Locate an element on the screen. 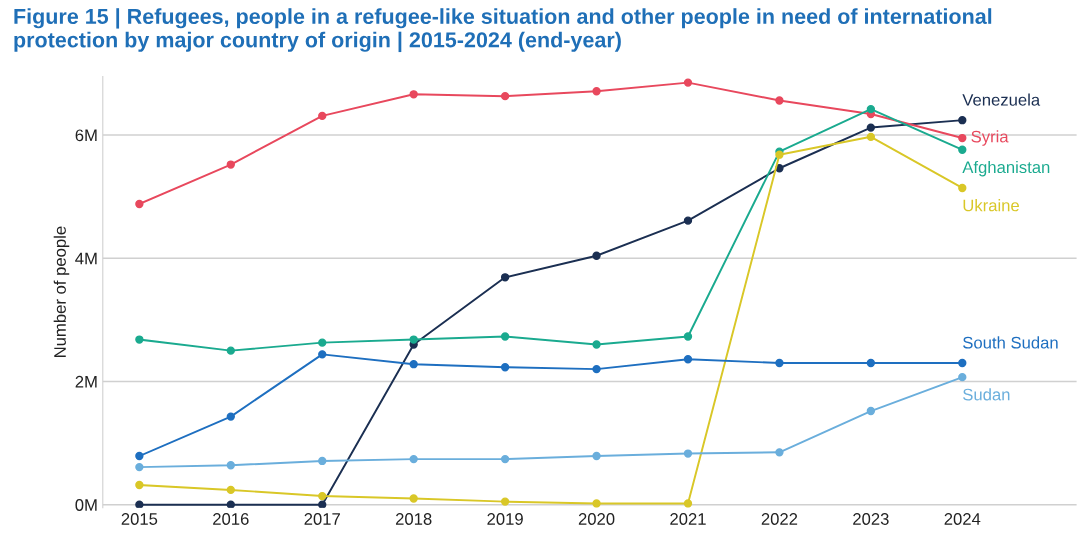  chart-title: Figure 15 | Refugees, people in a refugee-like situation and other people in need of international protection by major country of origin | 2015-2024 (end-year) is located at coordinates (503, 30).